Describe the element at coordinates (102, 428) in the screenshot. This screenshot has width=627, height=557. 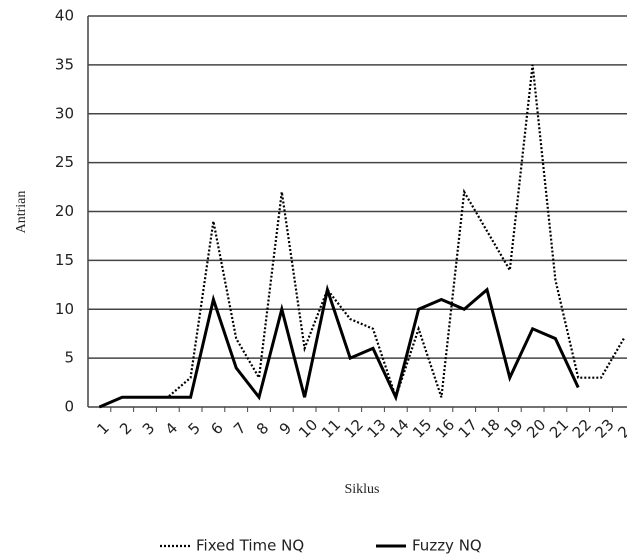
I see `x-tick-label: 1` at that location.